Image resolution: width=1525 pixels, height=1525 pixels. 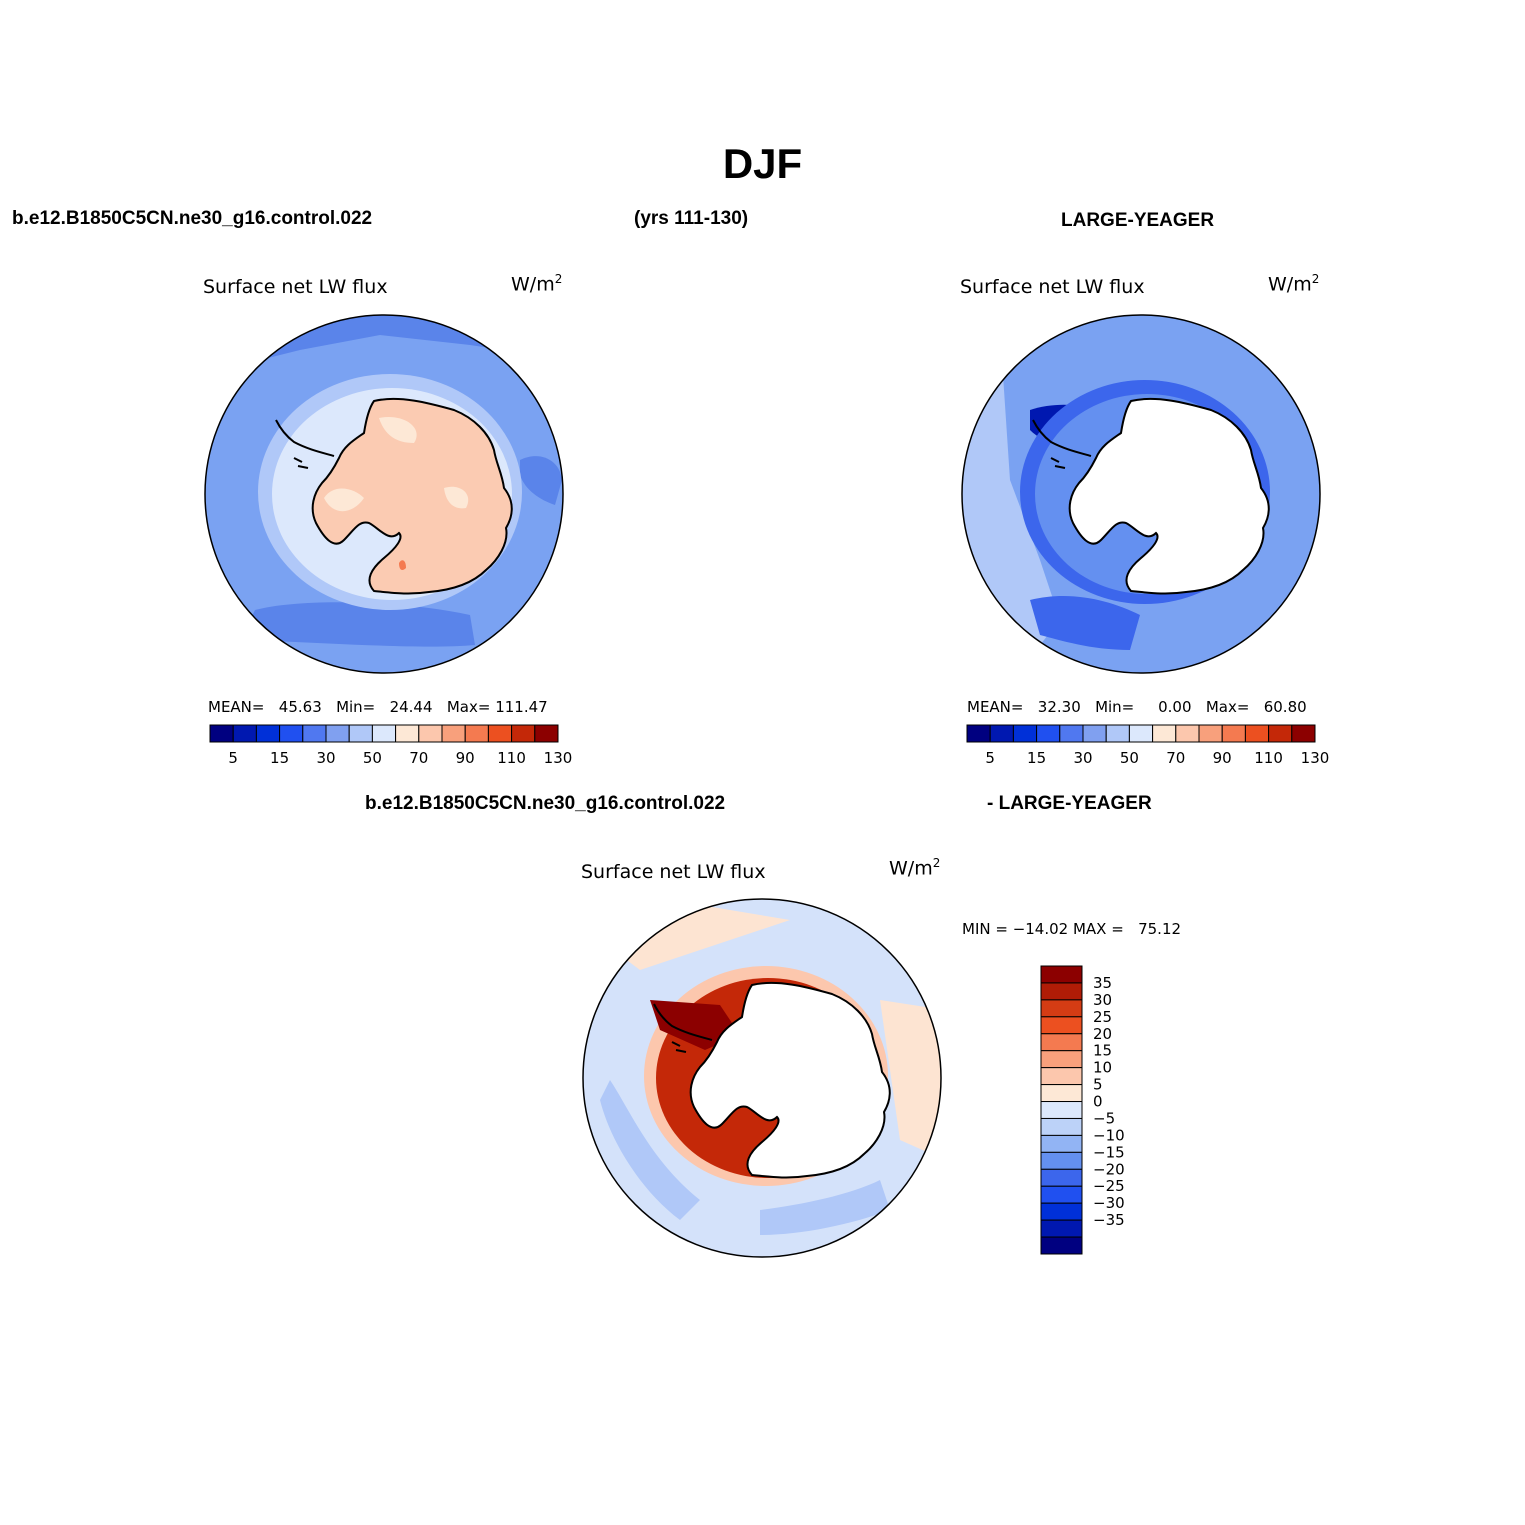 What do you see at coordinates (1175, 758) in the screenshot?
I see `obs-colorbar-tick-label: 70` at bounding box center [1175, 758].